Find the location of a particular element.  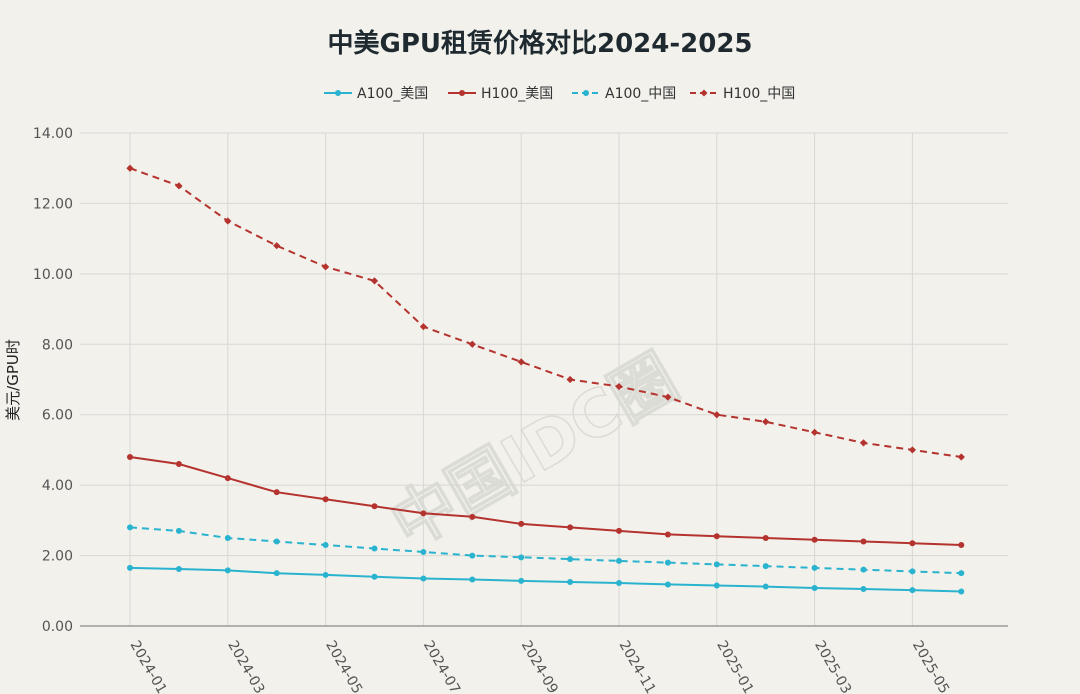

y-tick-label: 2.00 is located at coordinates (57, 557).